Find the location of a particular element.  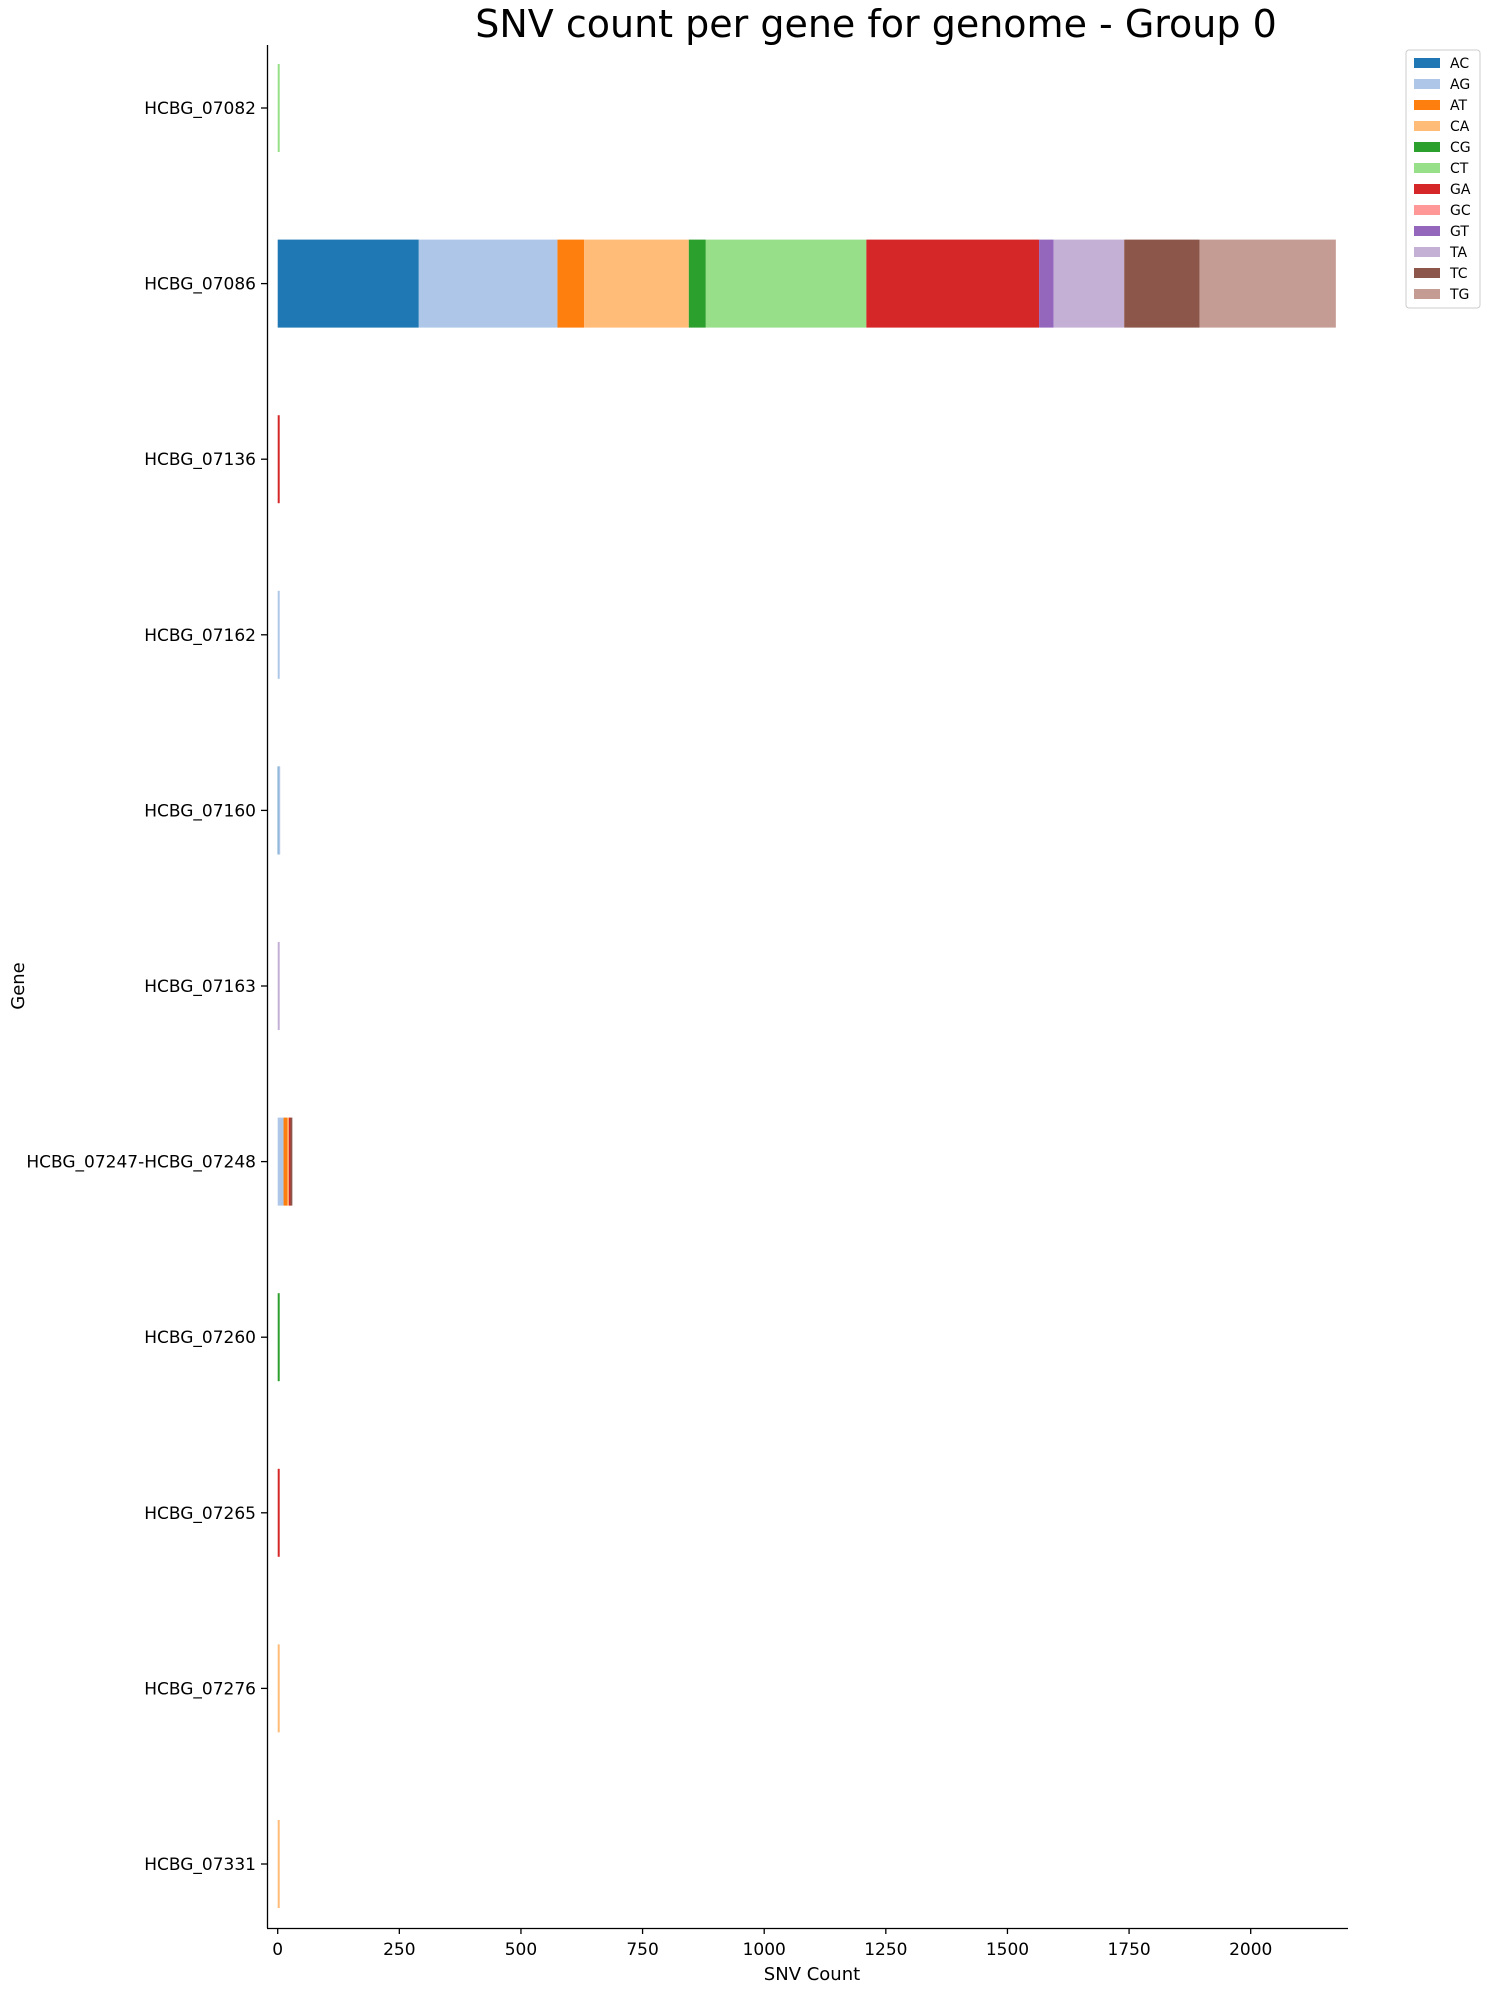

legend-swatch-TA is located at coordinates (1427, 252).